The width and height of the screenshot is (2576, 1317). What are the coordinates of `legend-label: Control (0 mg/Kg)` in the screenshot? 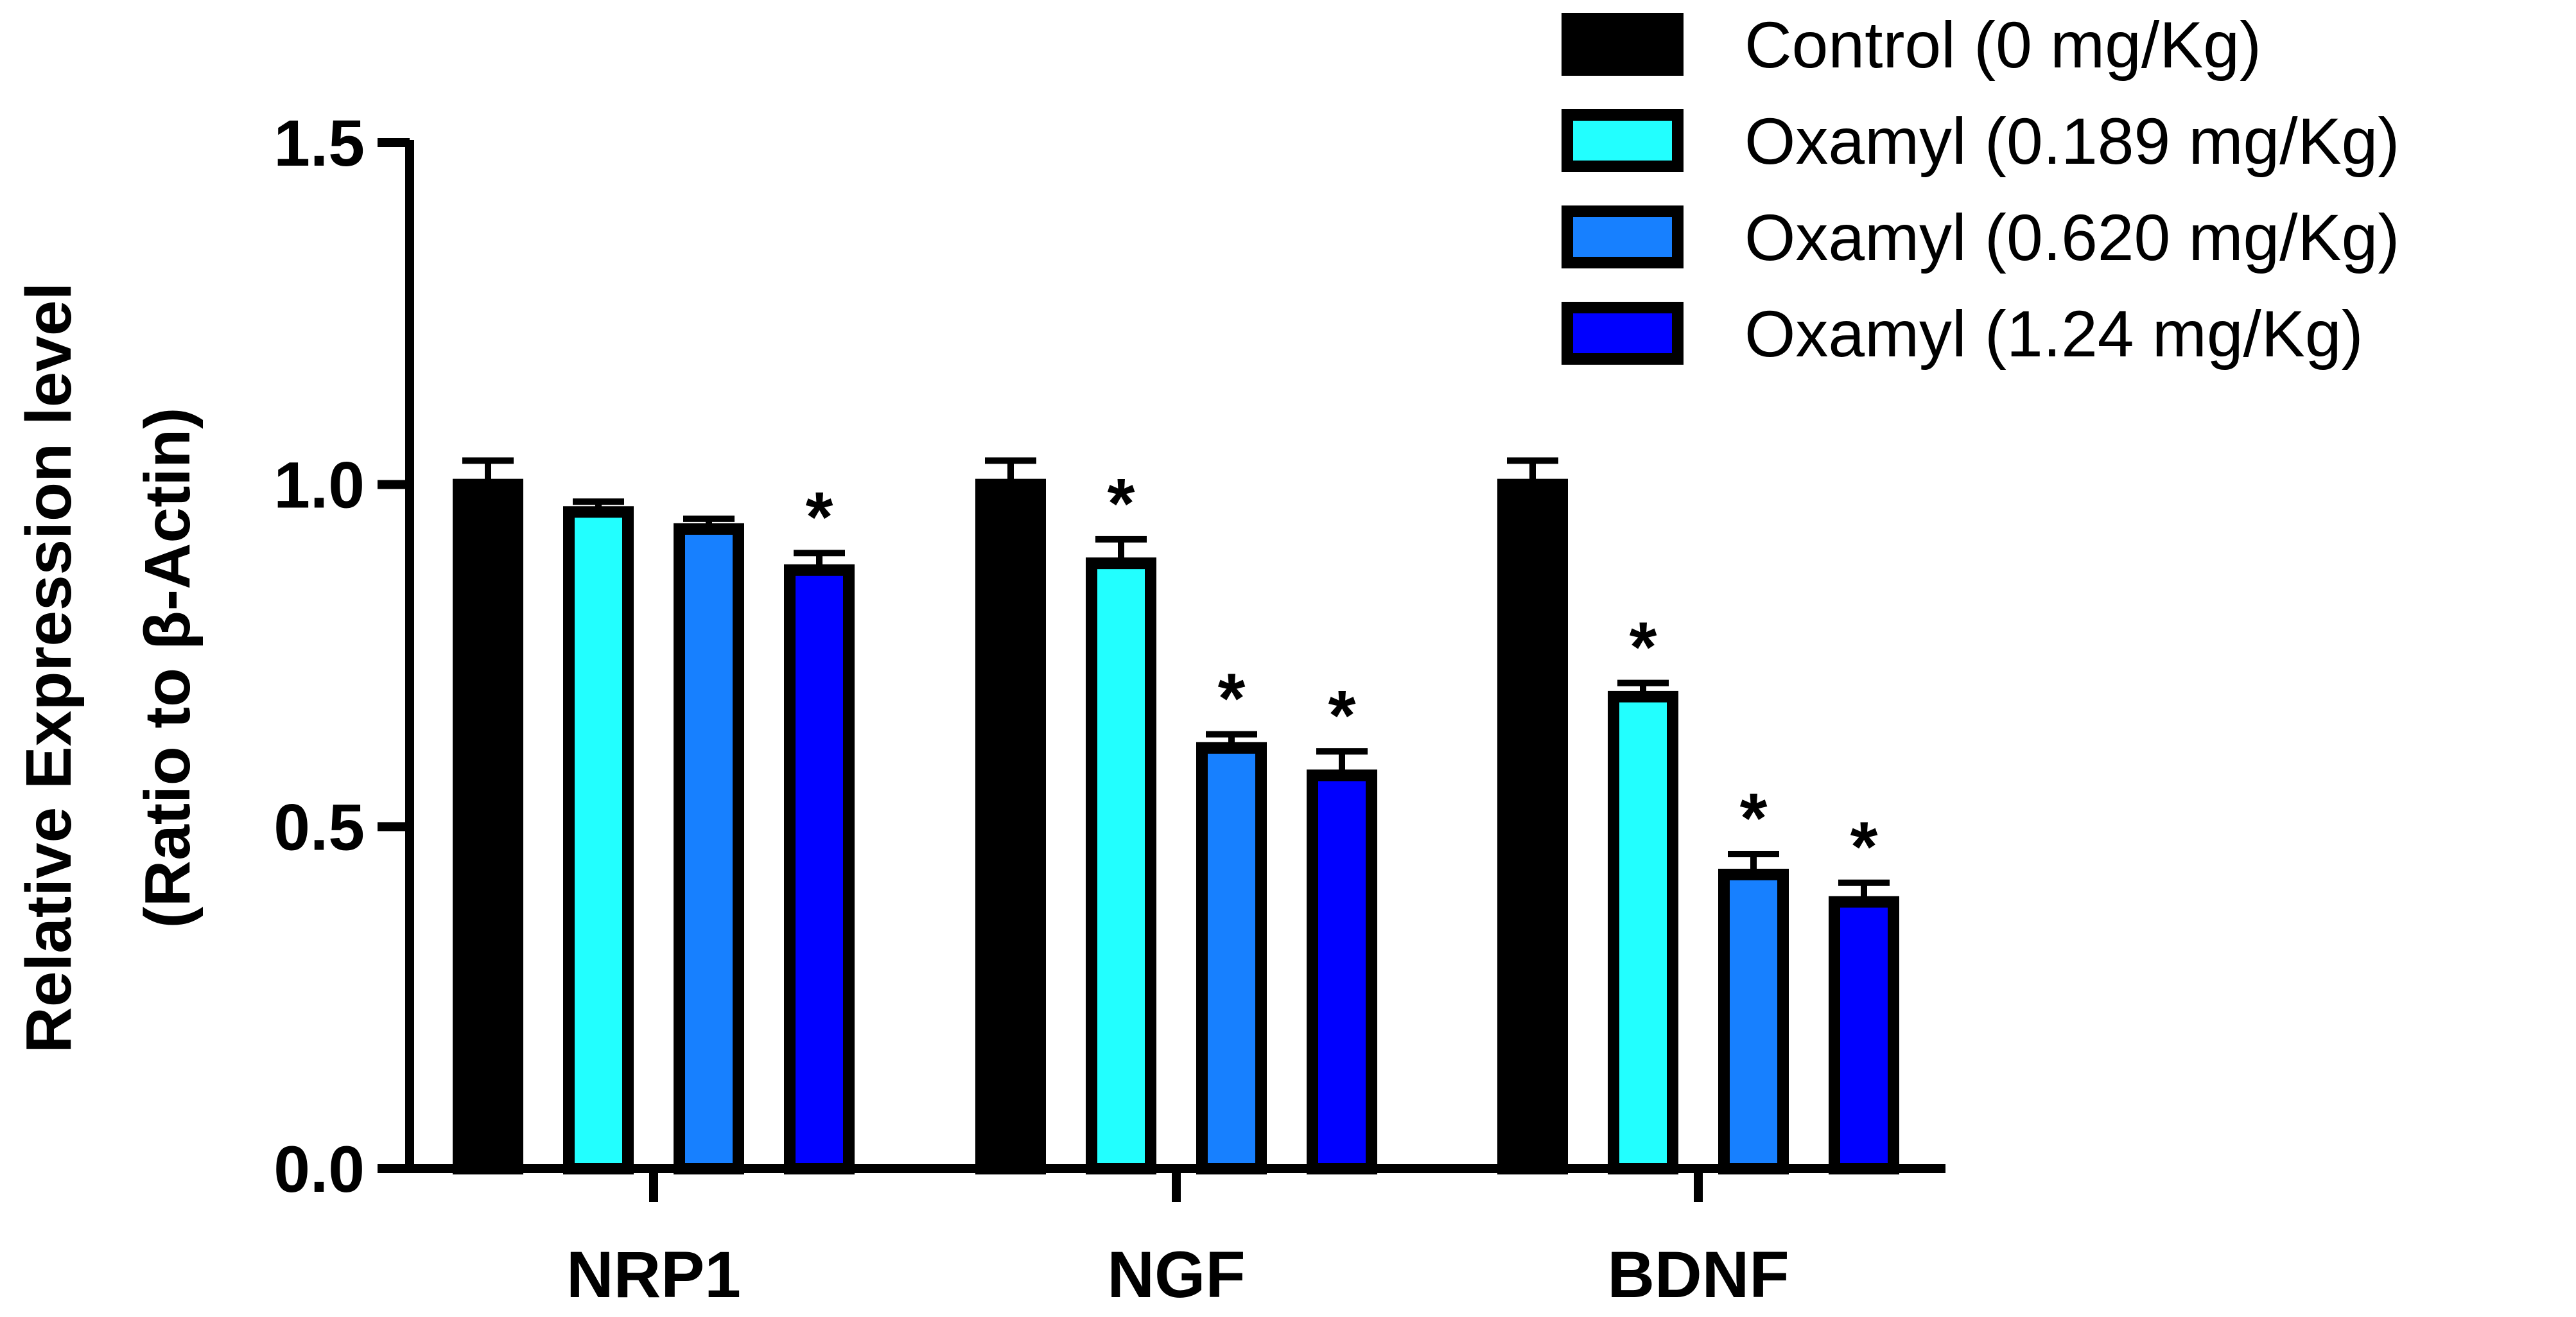 It's located at (2003, 45).